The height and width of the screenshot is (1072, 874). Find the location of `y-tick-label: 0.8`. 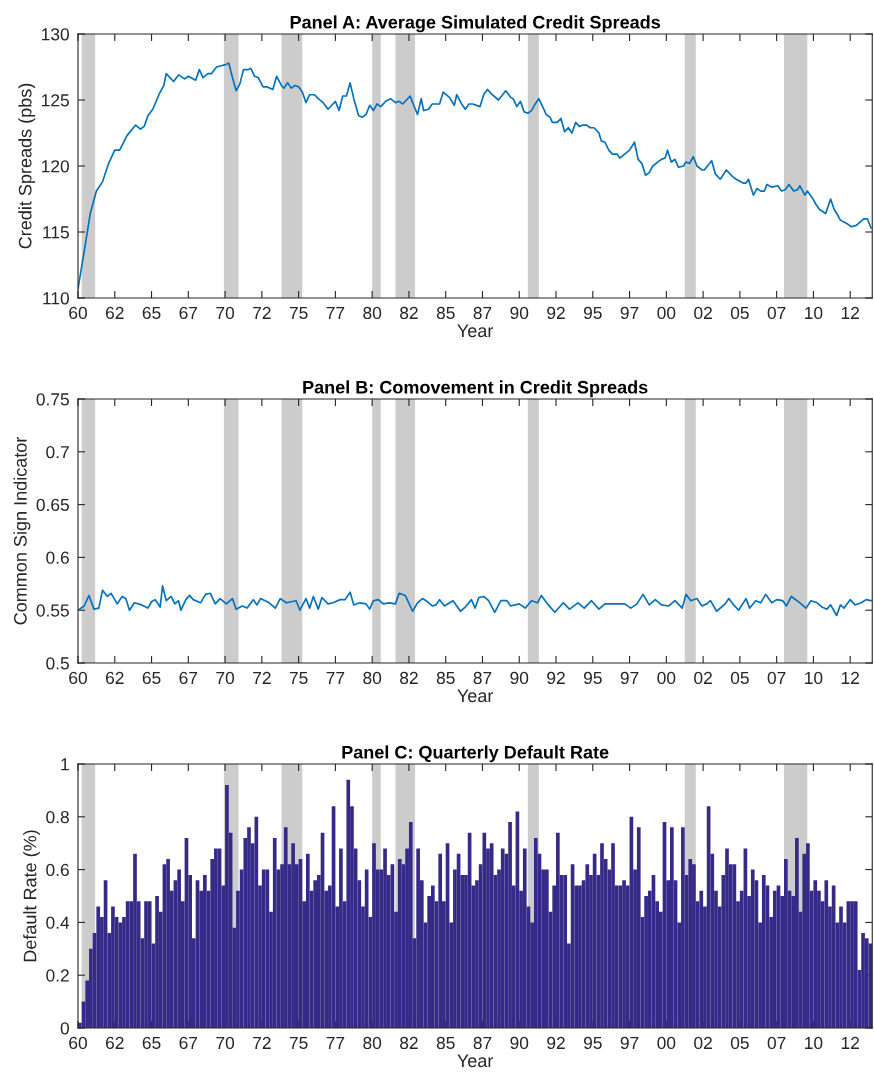

y-tick-label: 0.8 is located at coordinates (57, 817).